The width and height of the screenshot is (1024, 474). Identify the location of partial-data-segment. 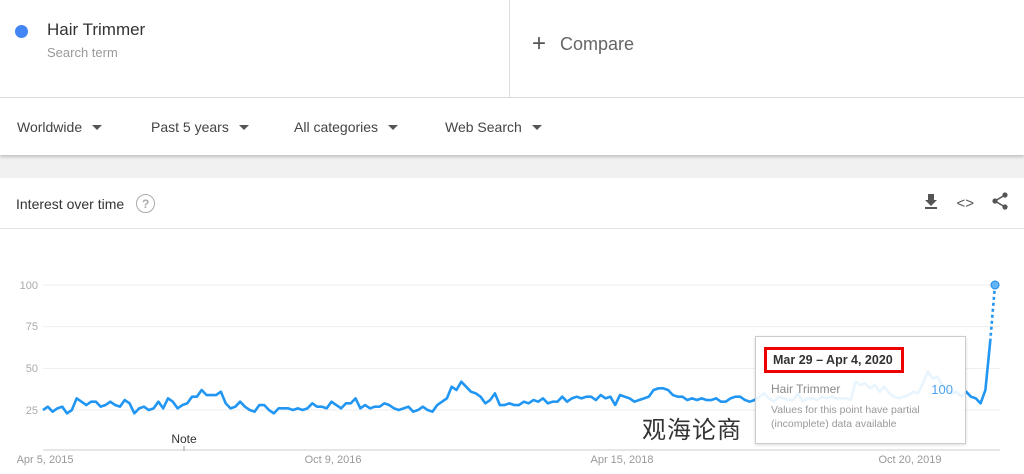
(992, 313).